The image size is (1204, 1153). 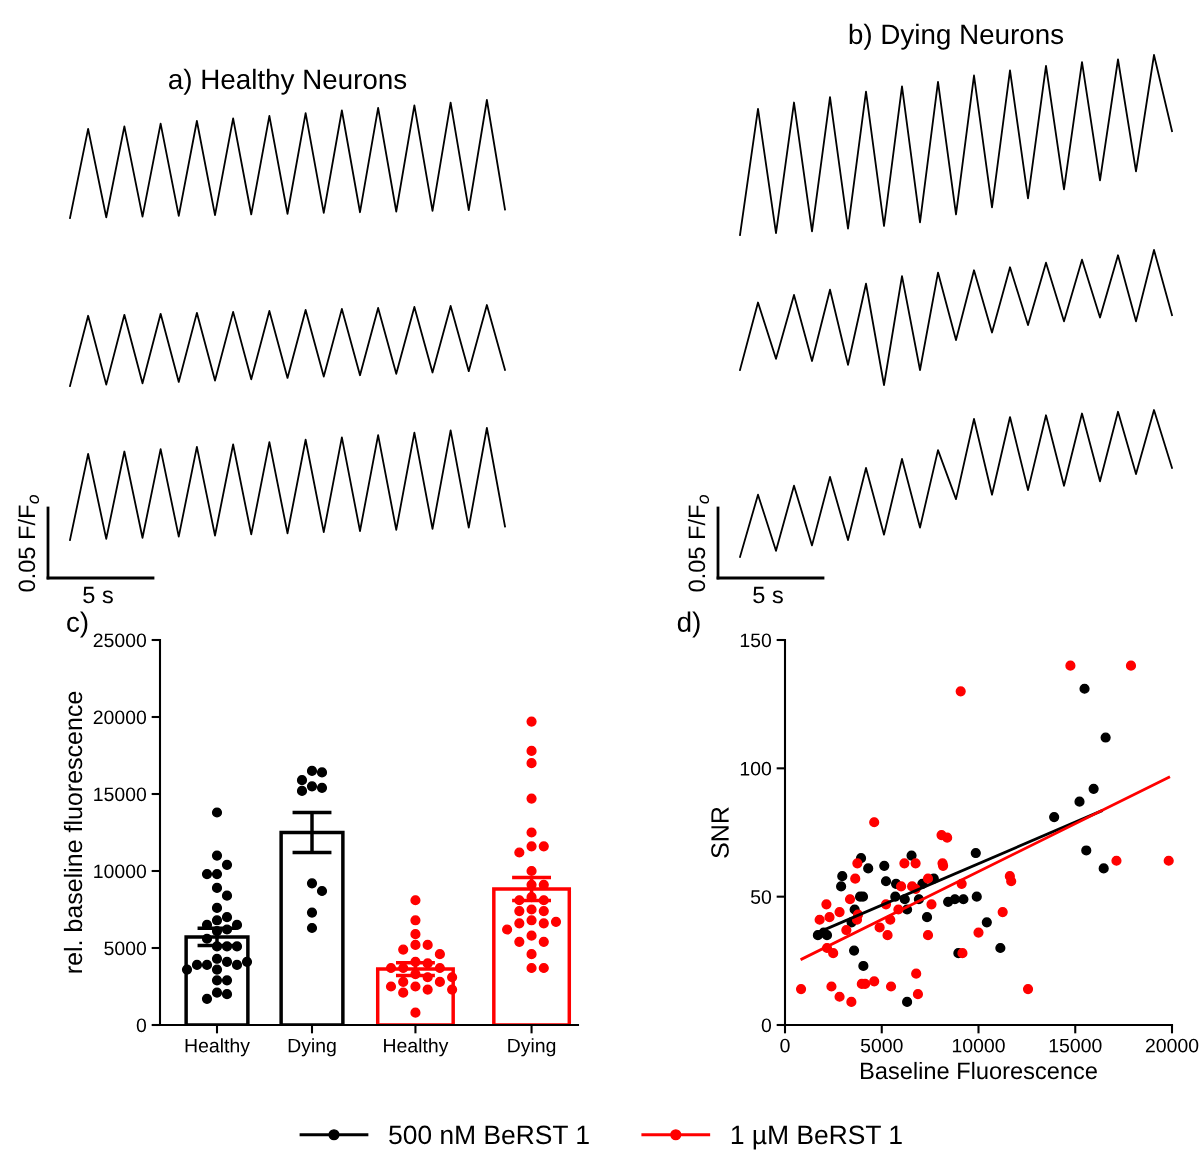 I want to click on chart-title: d), so click(x=688, y=624).